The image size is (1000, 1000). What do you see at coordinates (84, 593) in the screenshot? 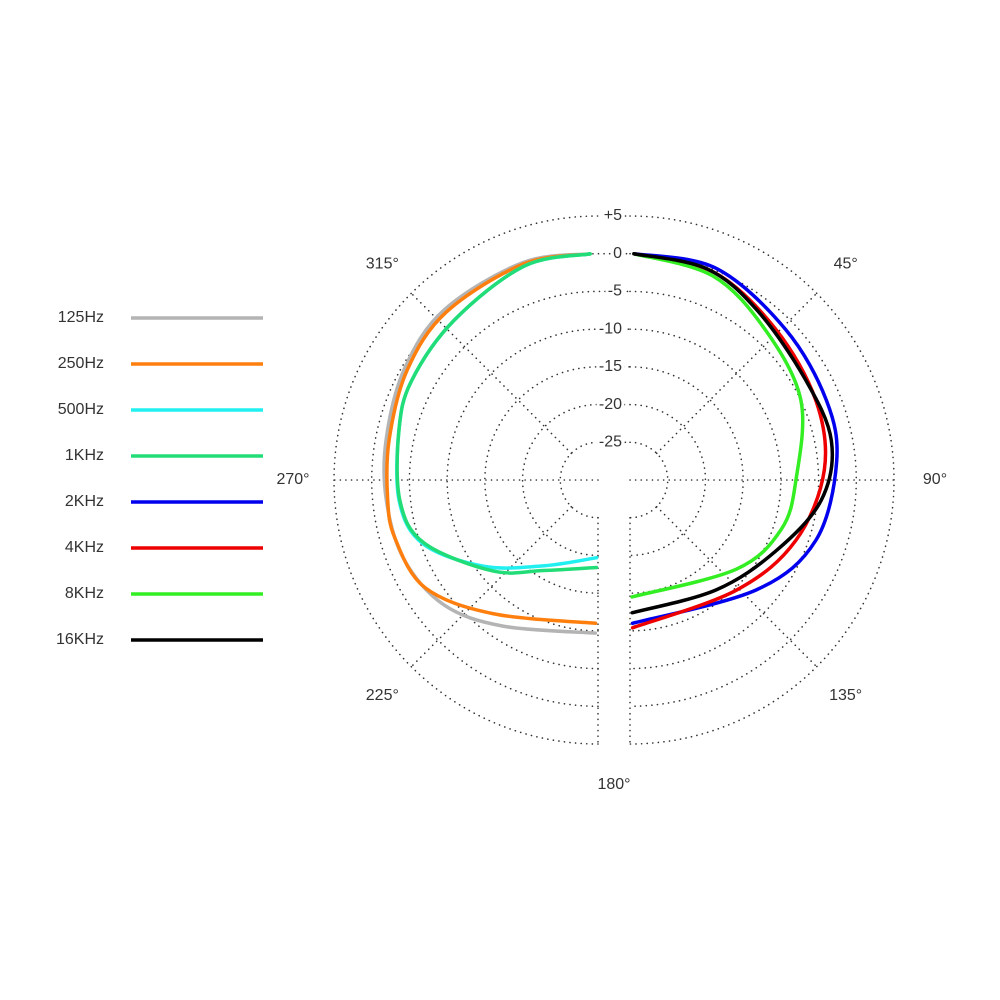
I see `legend-label: 8KHz` at bounding box center [84, 593].